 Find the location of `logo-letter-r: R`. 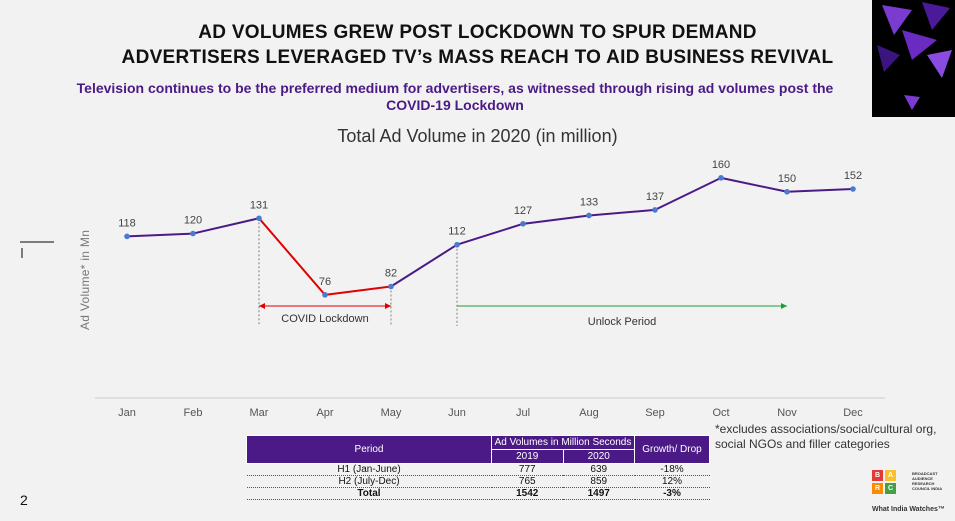

logo-letter-r: R is located at coordinates (877, 488).